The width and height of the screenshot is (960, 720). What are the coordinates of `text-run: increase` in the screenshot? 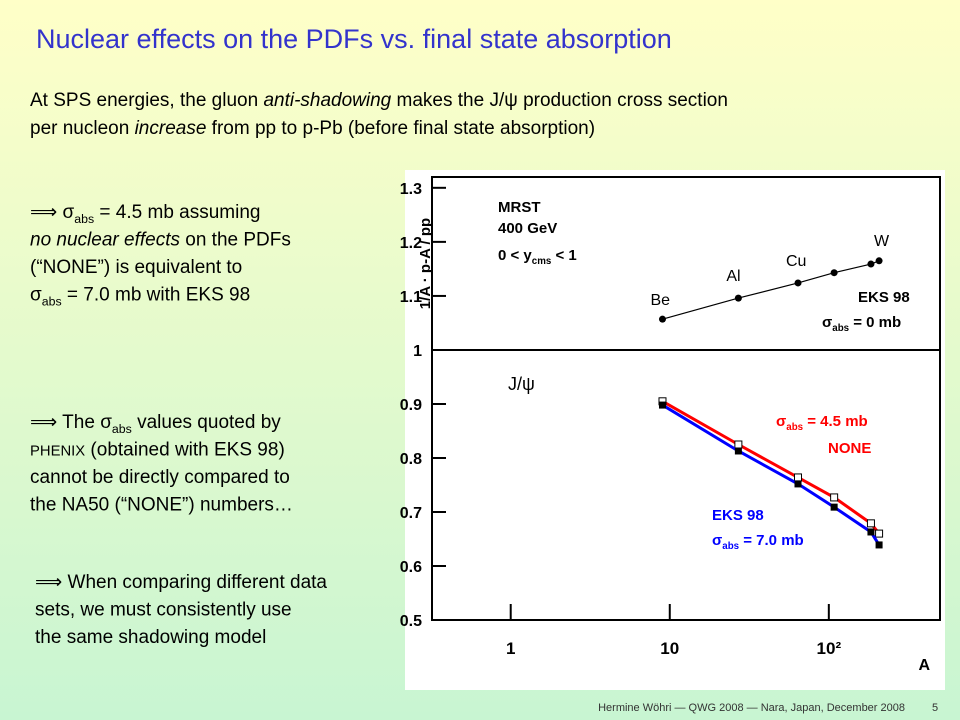 It's located at (171, 128).